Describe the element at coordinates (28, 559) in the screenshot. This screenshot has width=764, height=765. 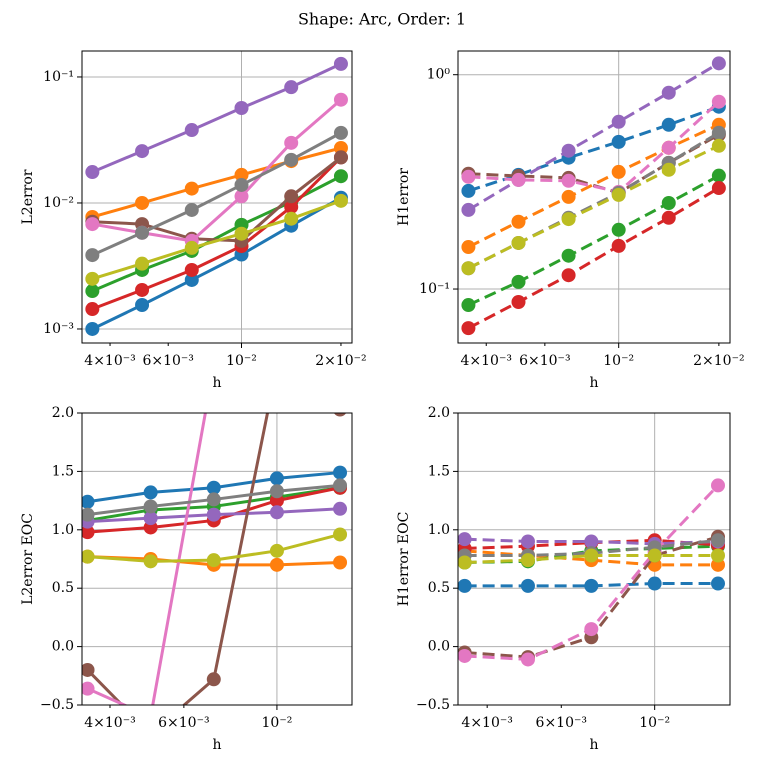
I see `y-axis-label: L2error EOC` at that location.